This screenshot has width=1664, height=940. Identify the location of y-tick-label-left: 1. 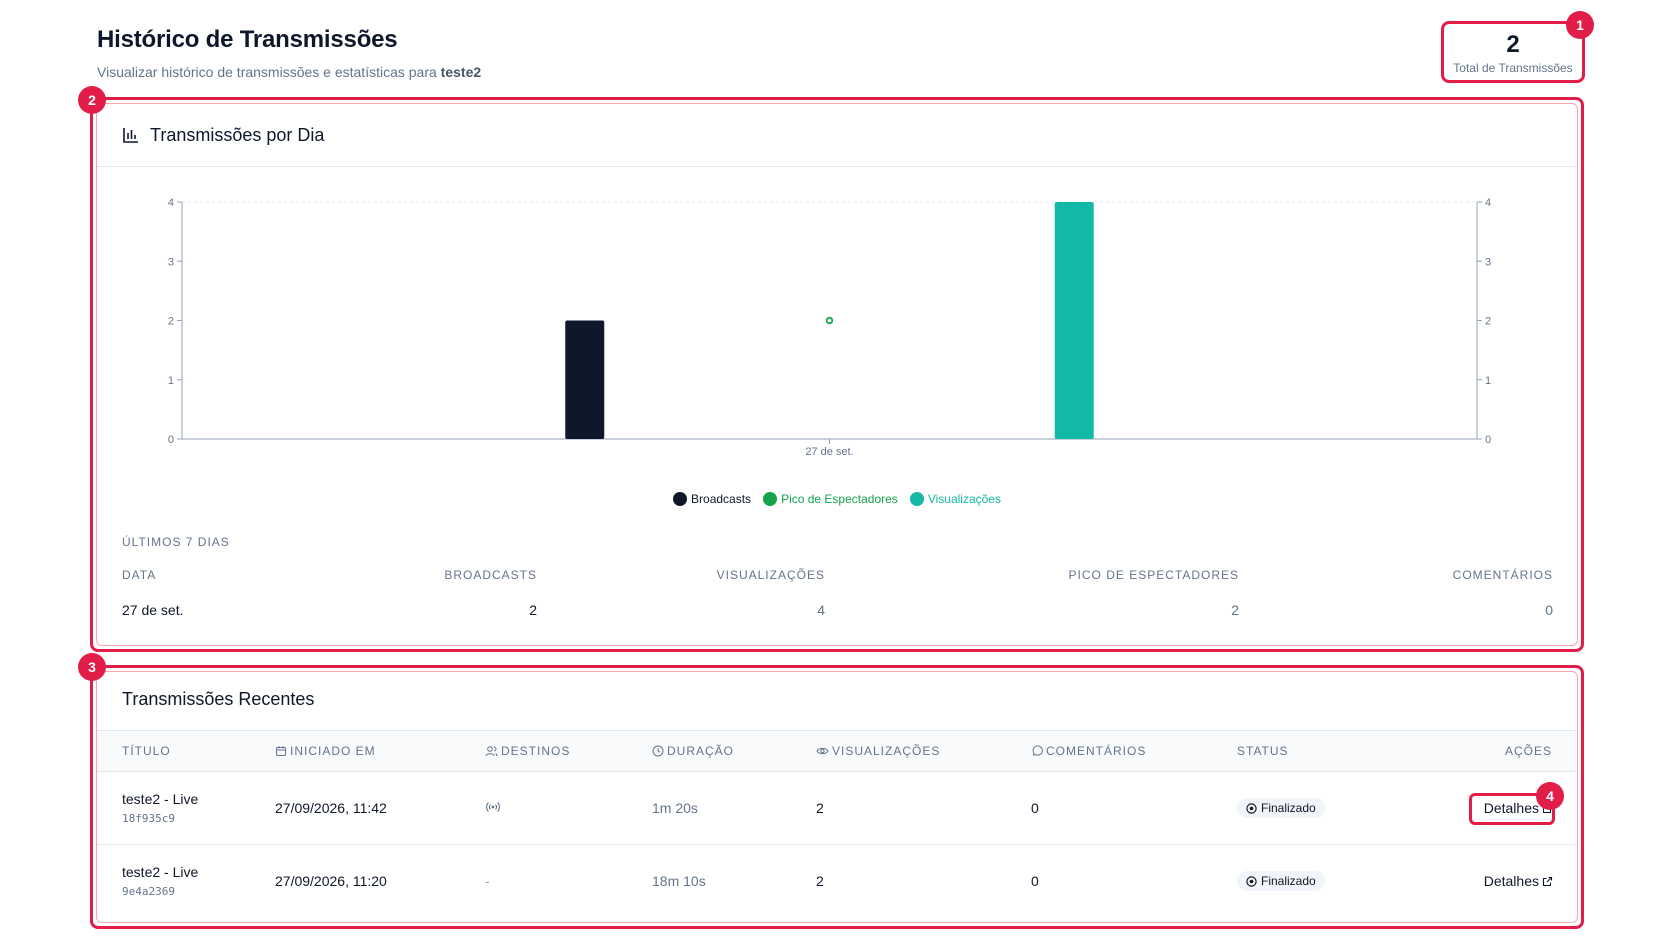
(171, 381).